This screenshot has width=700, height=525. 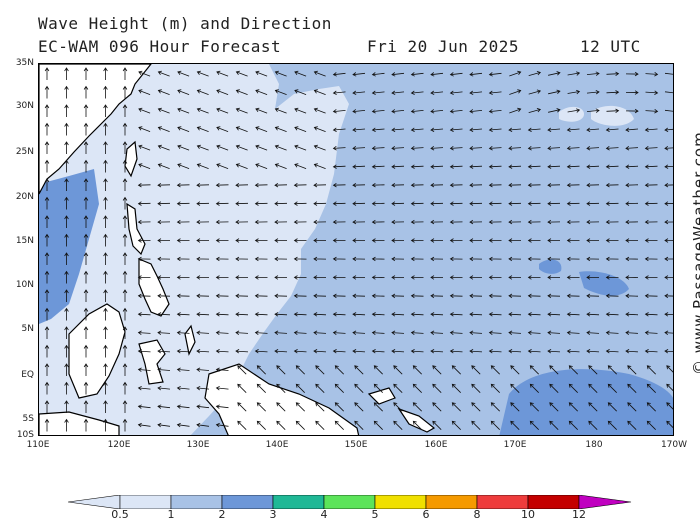 What do you see at coordinates (24, 106) in the screenshot?
I see `lat-label-30n: 30N` at bounding box center [24, 106].